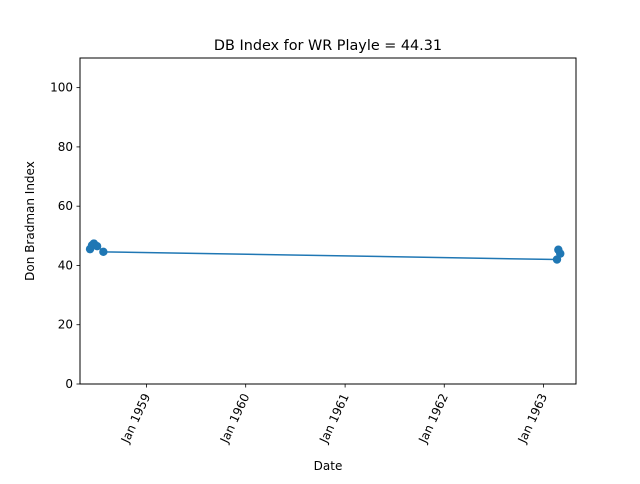 The image size is (640, 484). I want to click on y-tick-label: 0, so click(69, 384).